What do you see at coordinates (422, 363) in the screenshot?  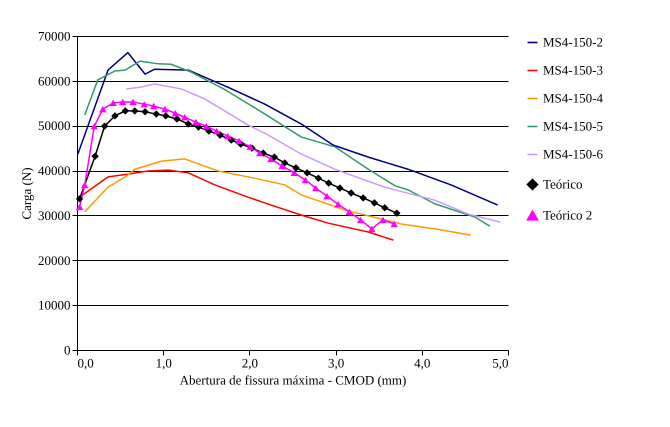 I see `x-tick-label: 4,0` at bounding box center [422, 363].